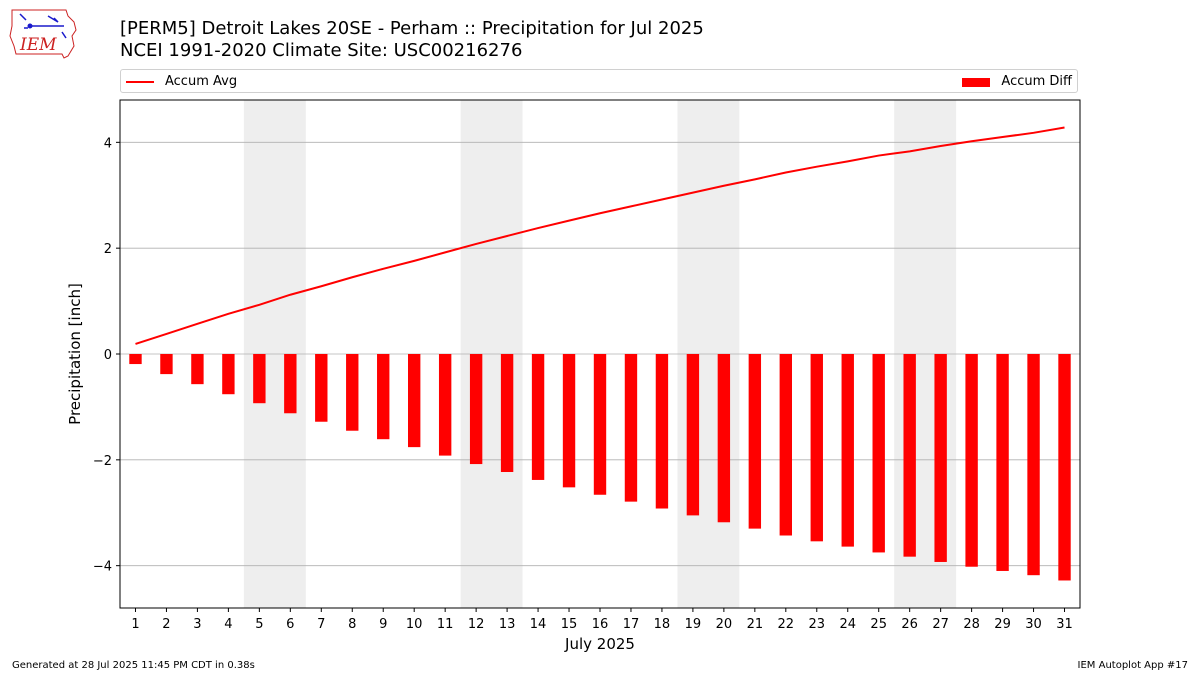  What do you see at coordinates (135, 624) in the screenshot?
I see `x-tick-label: 1` at bounding box center [135, 624].